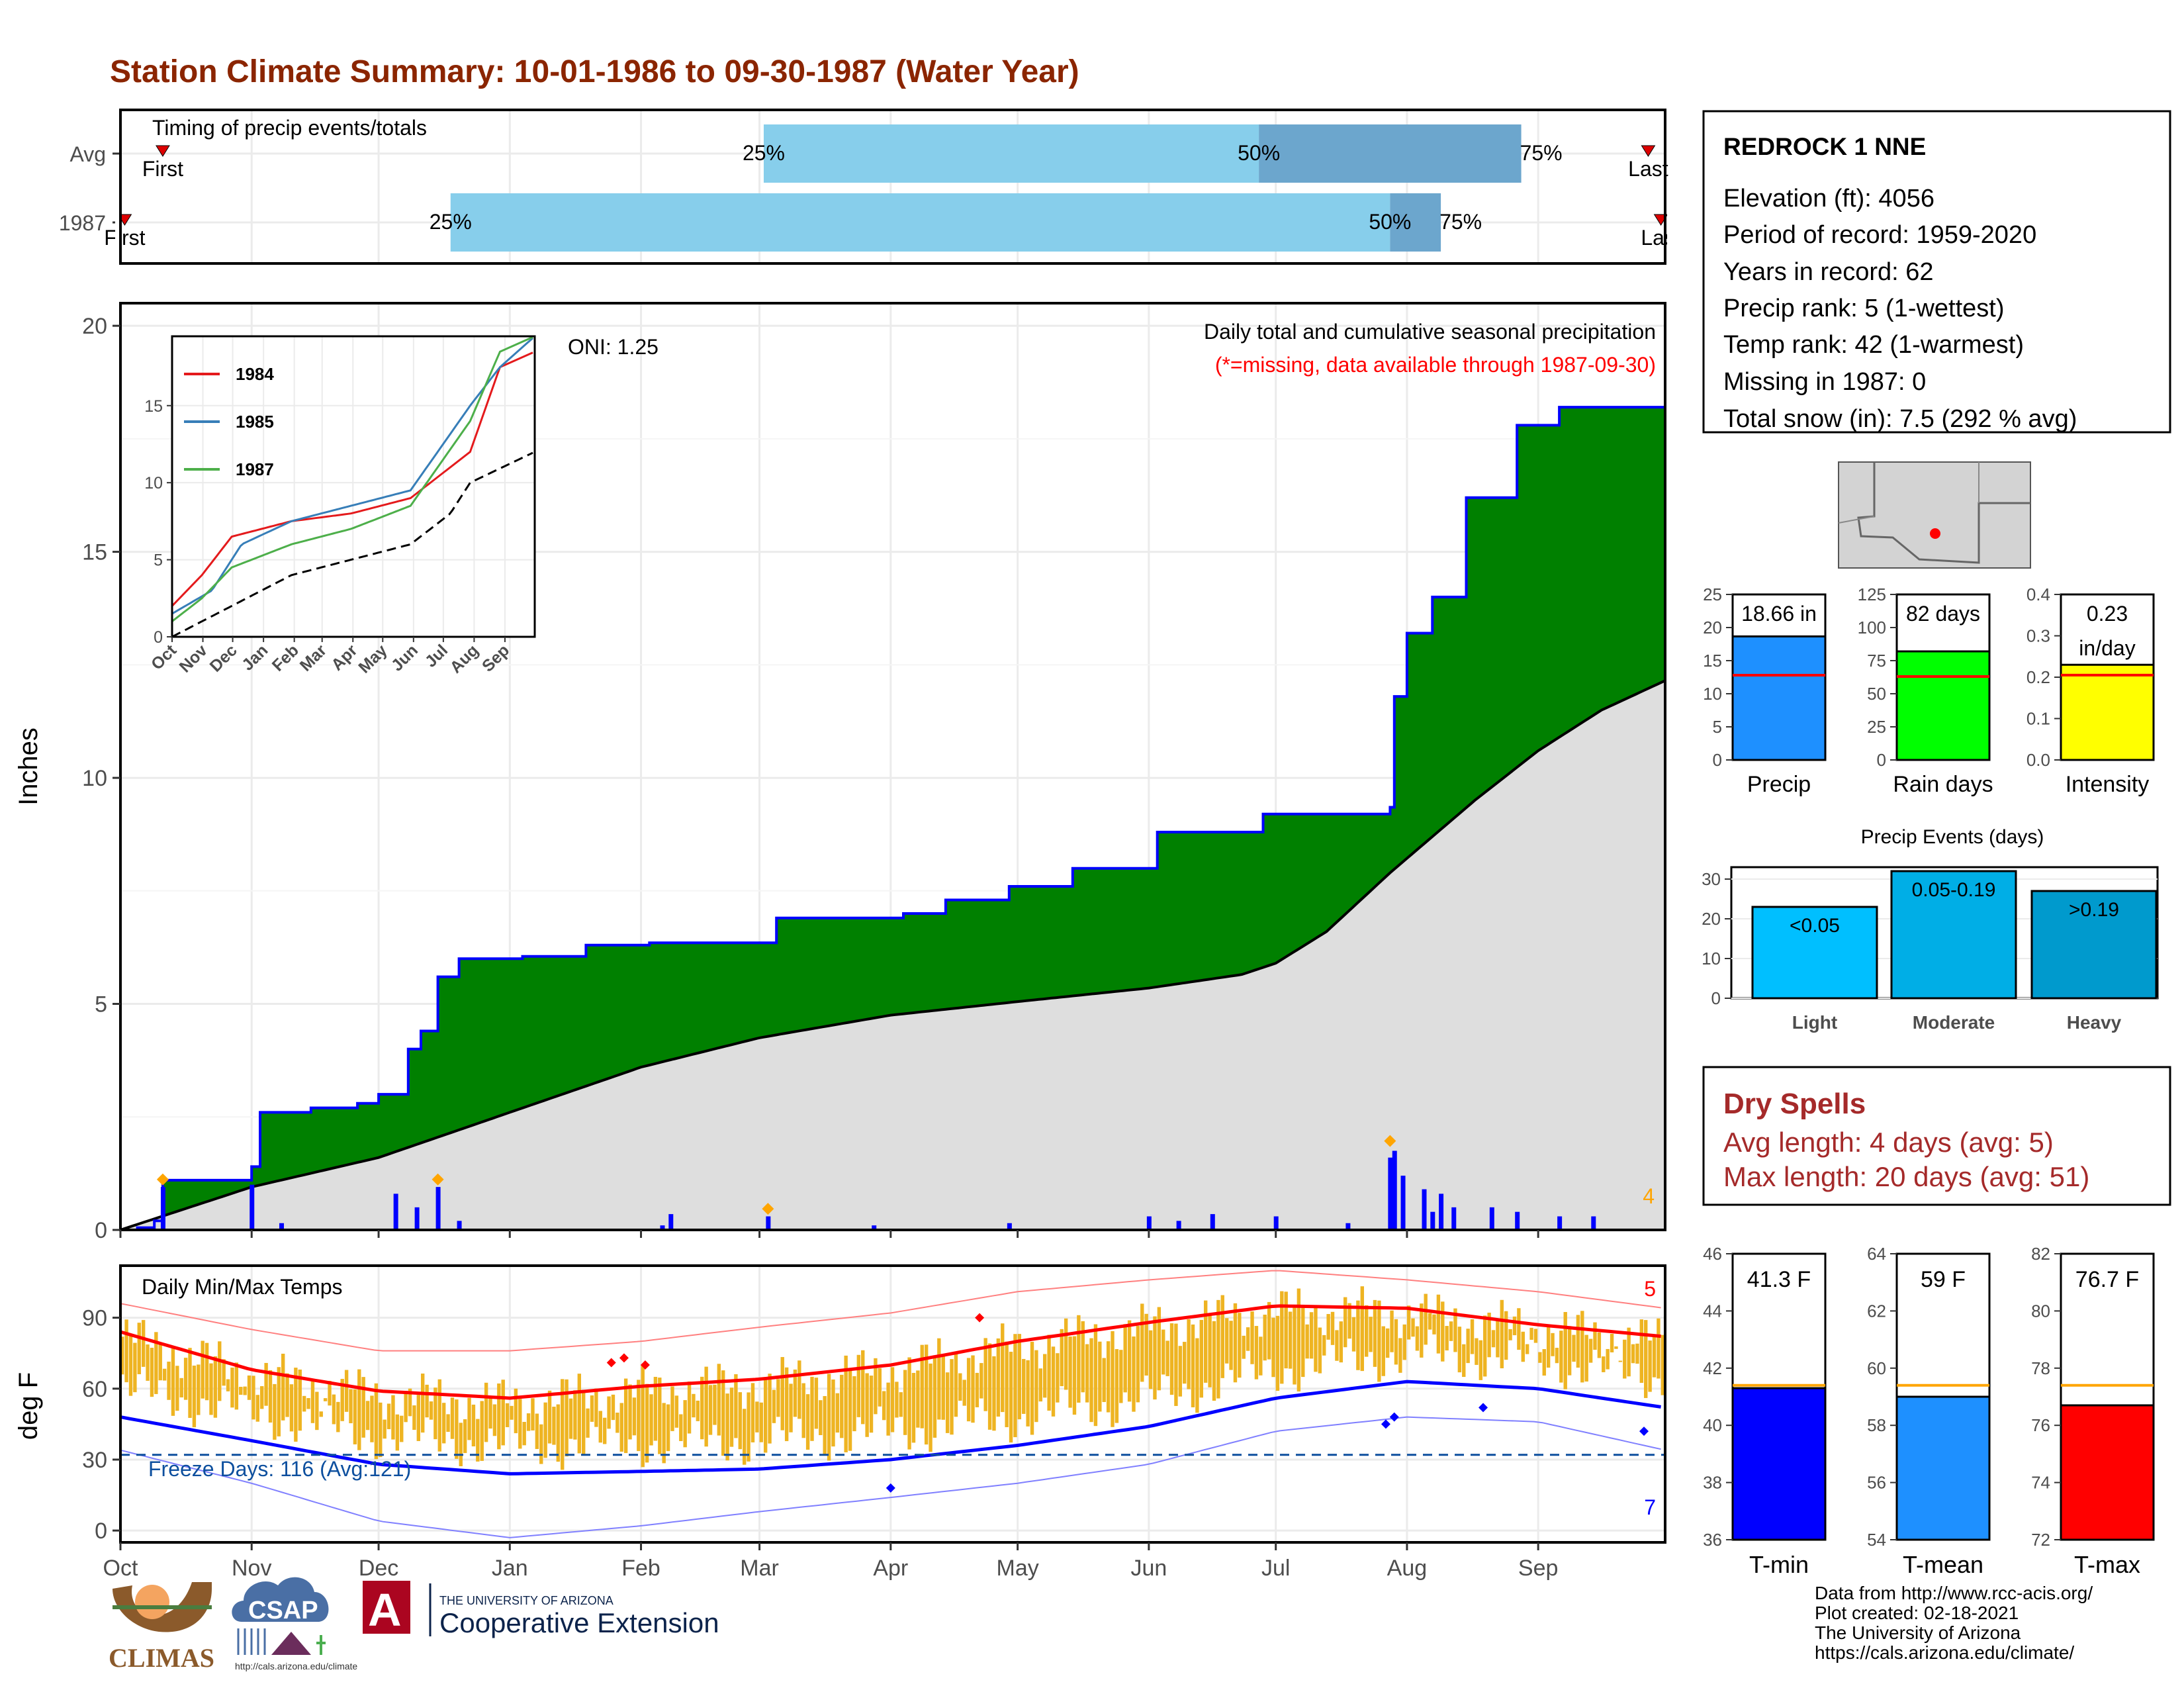  Describe the element at coordinates (1943, 705) in the screenshot. I see `mini-bar-value` at that location.